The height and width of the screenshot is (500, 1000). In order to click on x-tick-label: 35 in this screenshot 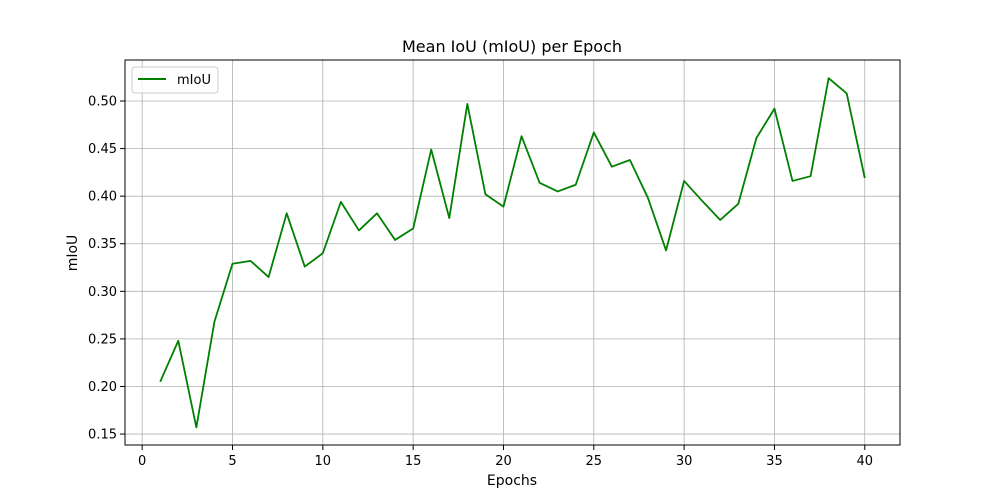, I will do `click(774, 461)`.